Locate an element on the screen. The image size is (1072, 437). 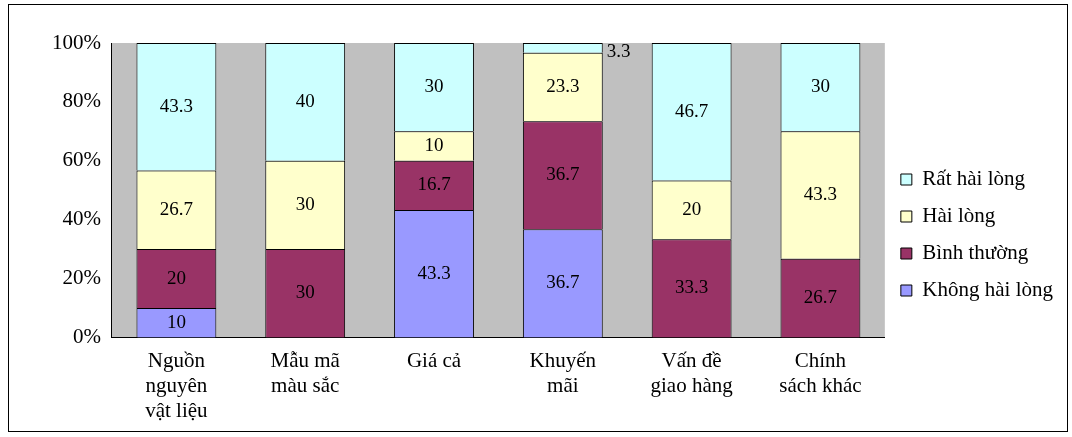
y-tick-label: 0% is located at coordinates (86, 335).